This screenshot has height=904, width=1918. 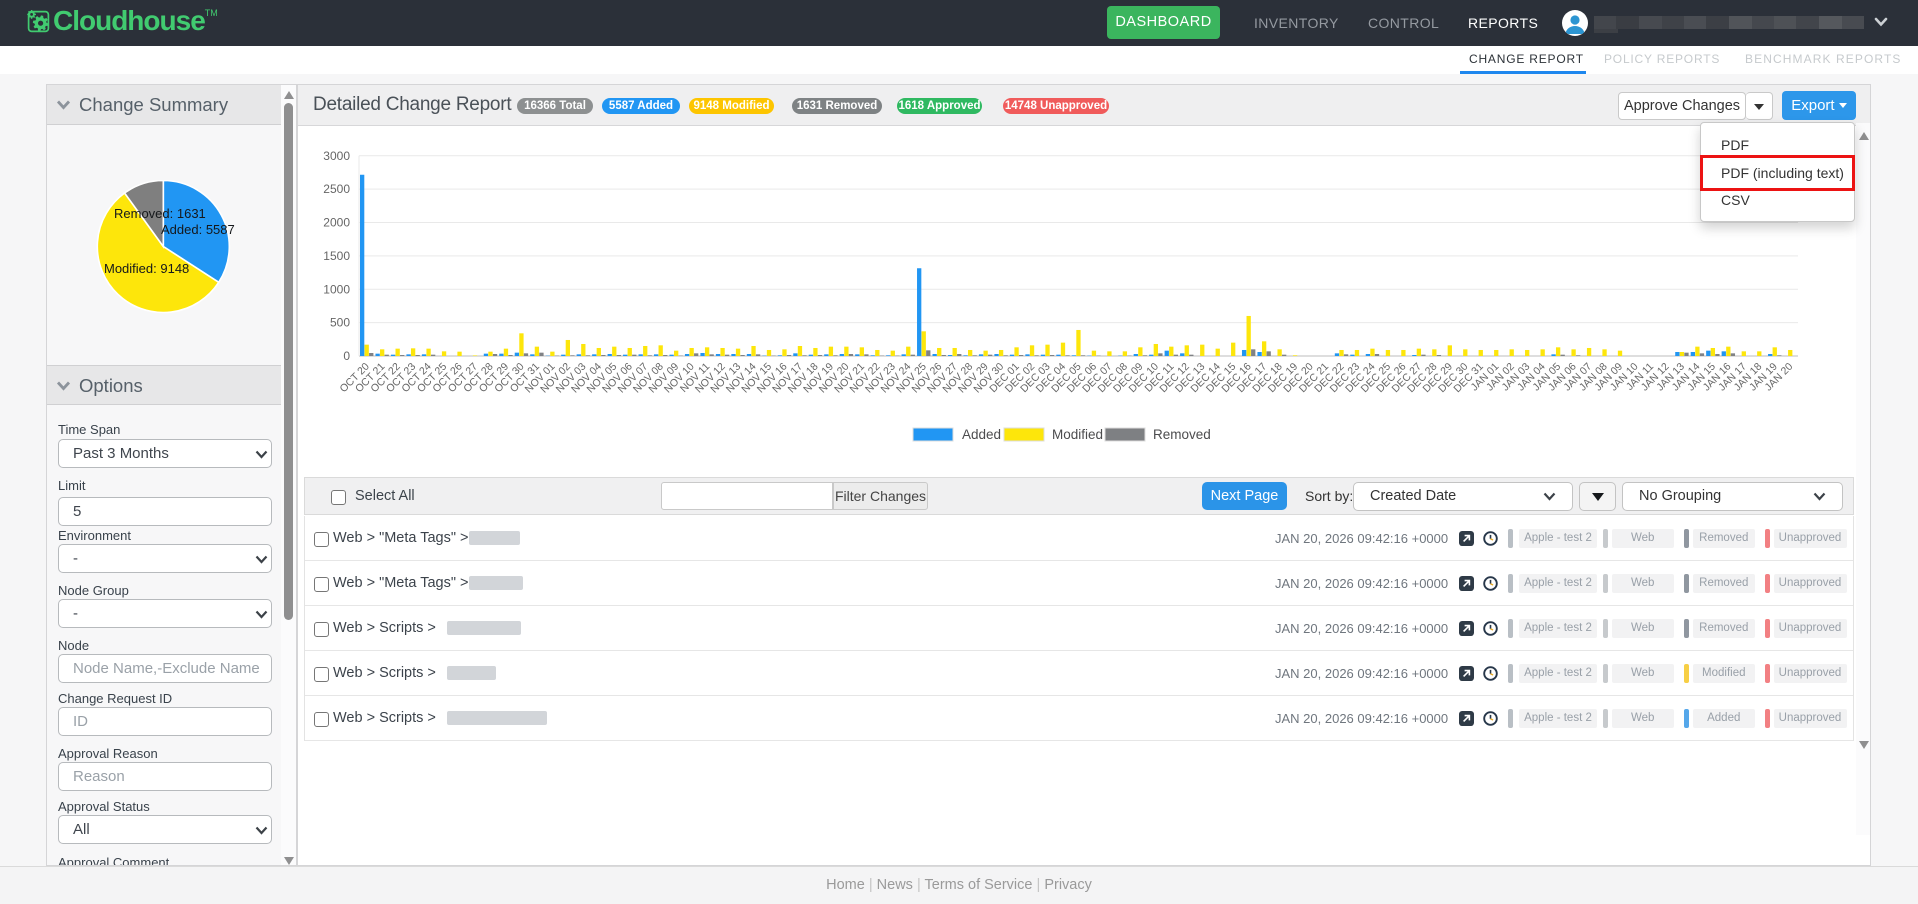 What do you see at coordinates (336, 156) in the screenshot?
I see `svg-text: 3000` at bounding box center [336, 156].